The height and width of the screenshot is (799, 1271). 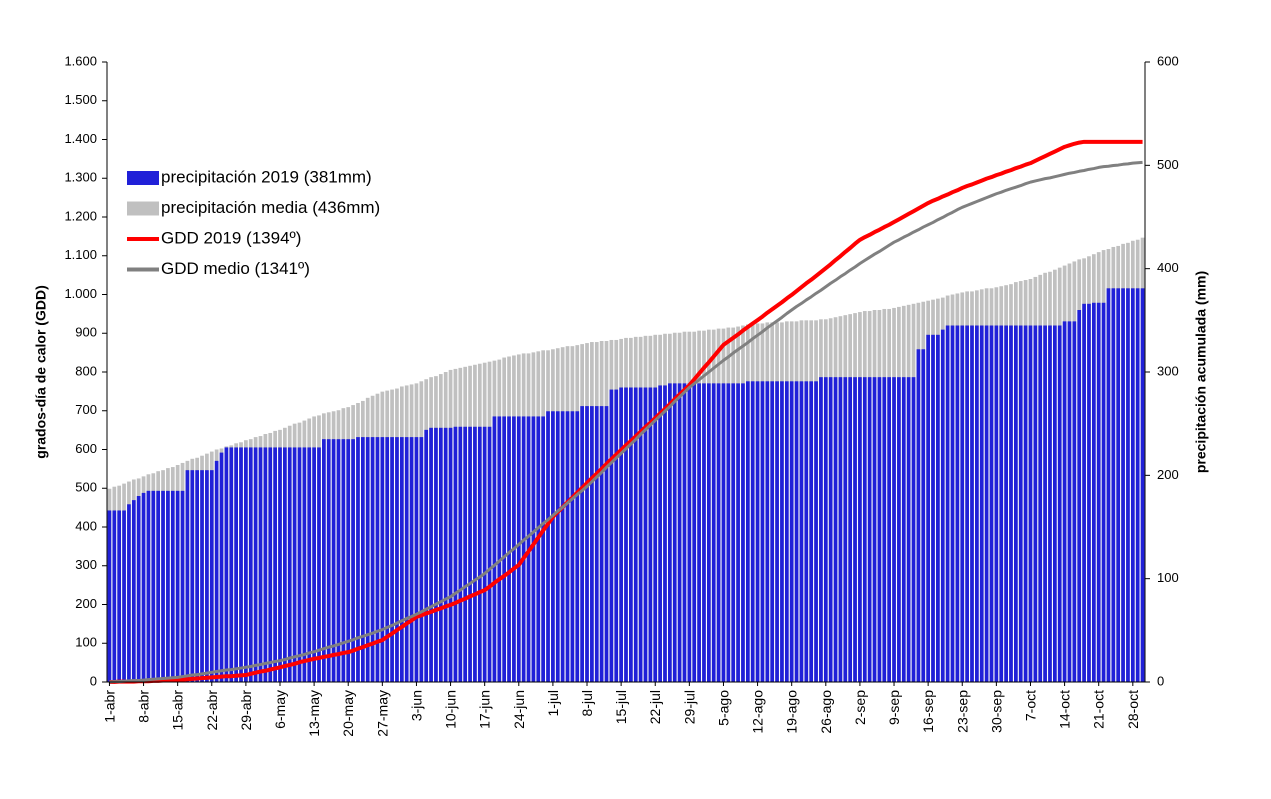 What do you see at coordinates (826, 712) in the screenshot?
I see `x-tick-label: 26-ago` at bounding box center [826, 712].